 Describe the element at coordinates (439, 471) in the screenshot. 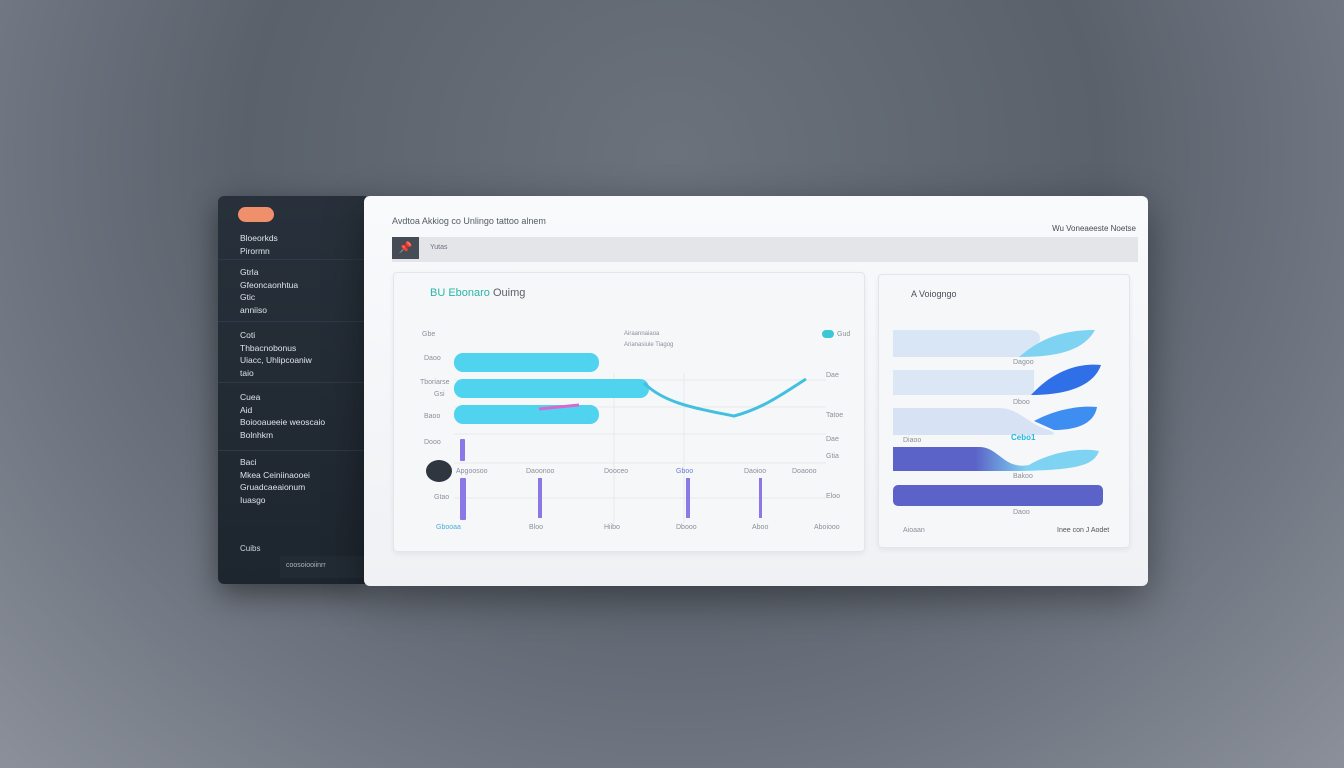

I see `avatar` at that location.